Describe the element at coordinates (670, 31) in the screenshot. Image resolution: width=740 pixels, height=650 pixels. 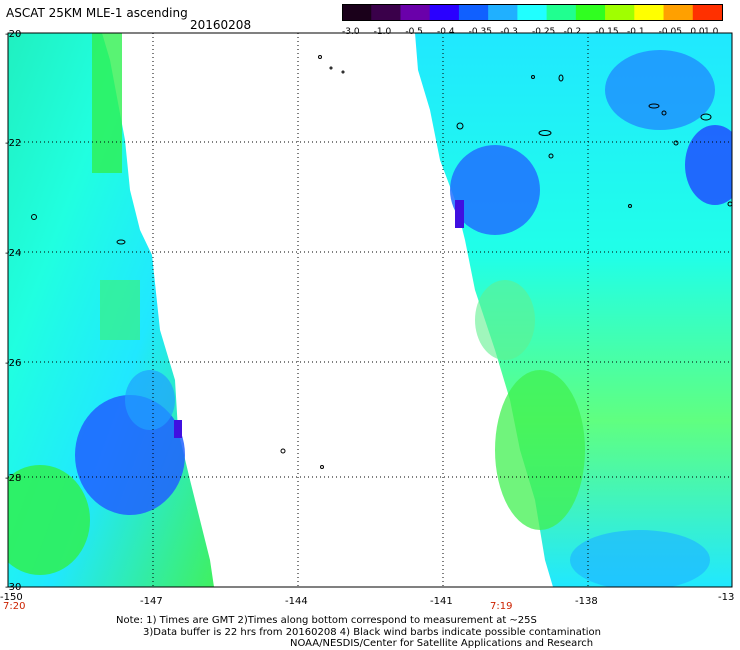
I see `colorbar-label: -0.05` at that location.